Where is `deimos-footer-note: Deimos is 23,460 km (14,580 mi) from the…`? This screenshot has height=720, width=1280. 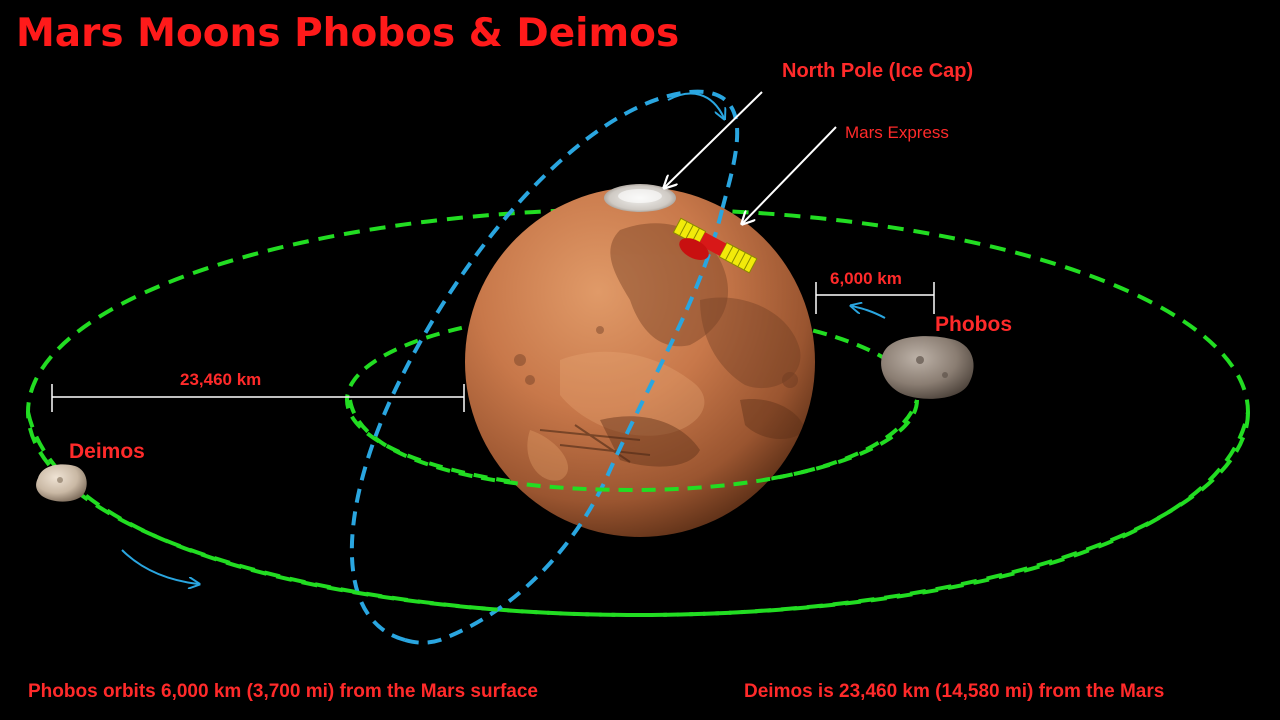
deimos-footer-note: Deimos is 23,460 km (14,580 mi) from the… is located at coordinates (954, 691).